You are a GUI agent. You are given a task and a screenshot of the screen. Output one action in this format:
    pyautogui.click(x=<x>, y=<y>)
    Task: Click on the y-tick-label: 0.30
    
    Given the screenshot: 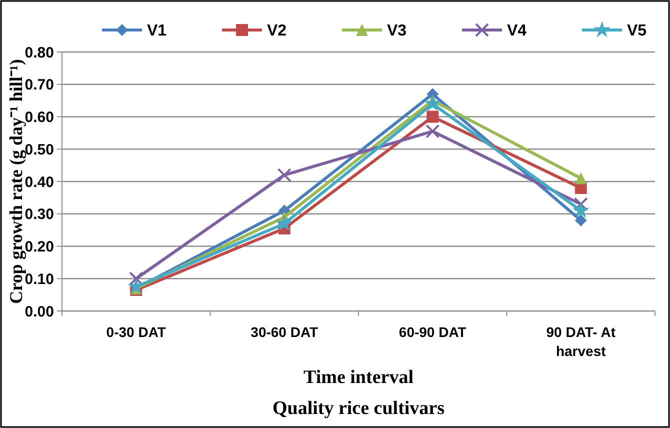 What is the action you would take?
    pyautogui.click(x=39, y=215)
    